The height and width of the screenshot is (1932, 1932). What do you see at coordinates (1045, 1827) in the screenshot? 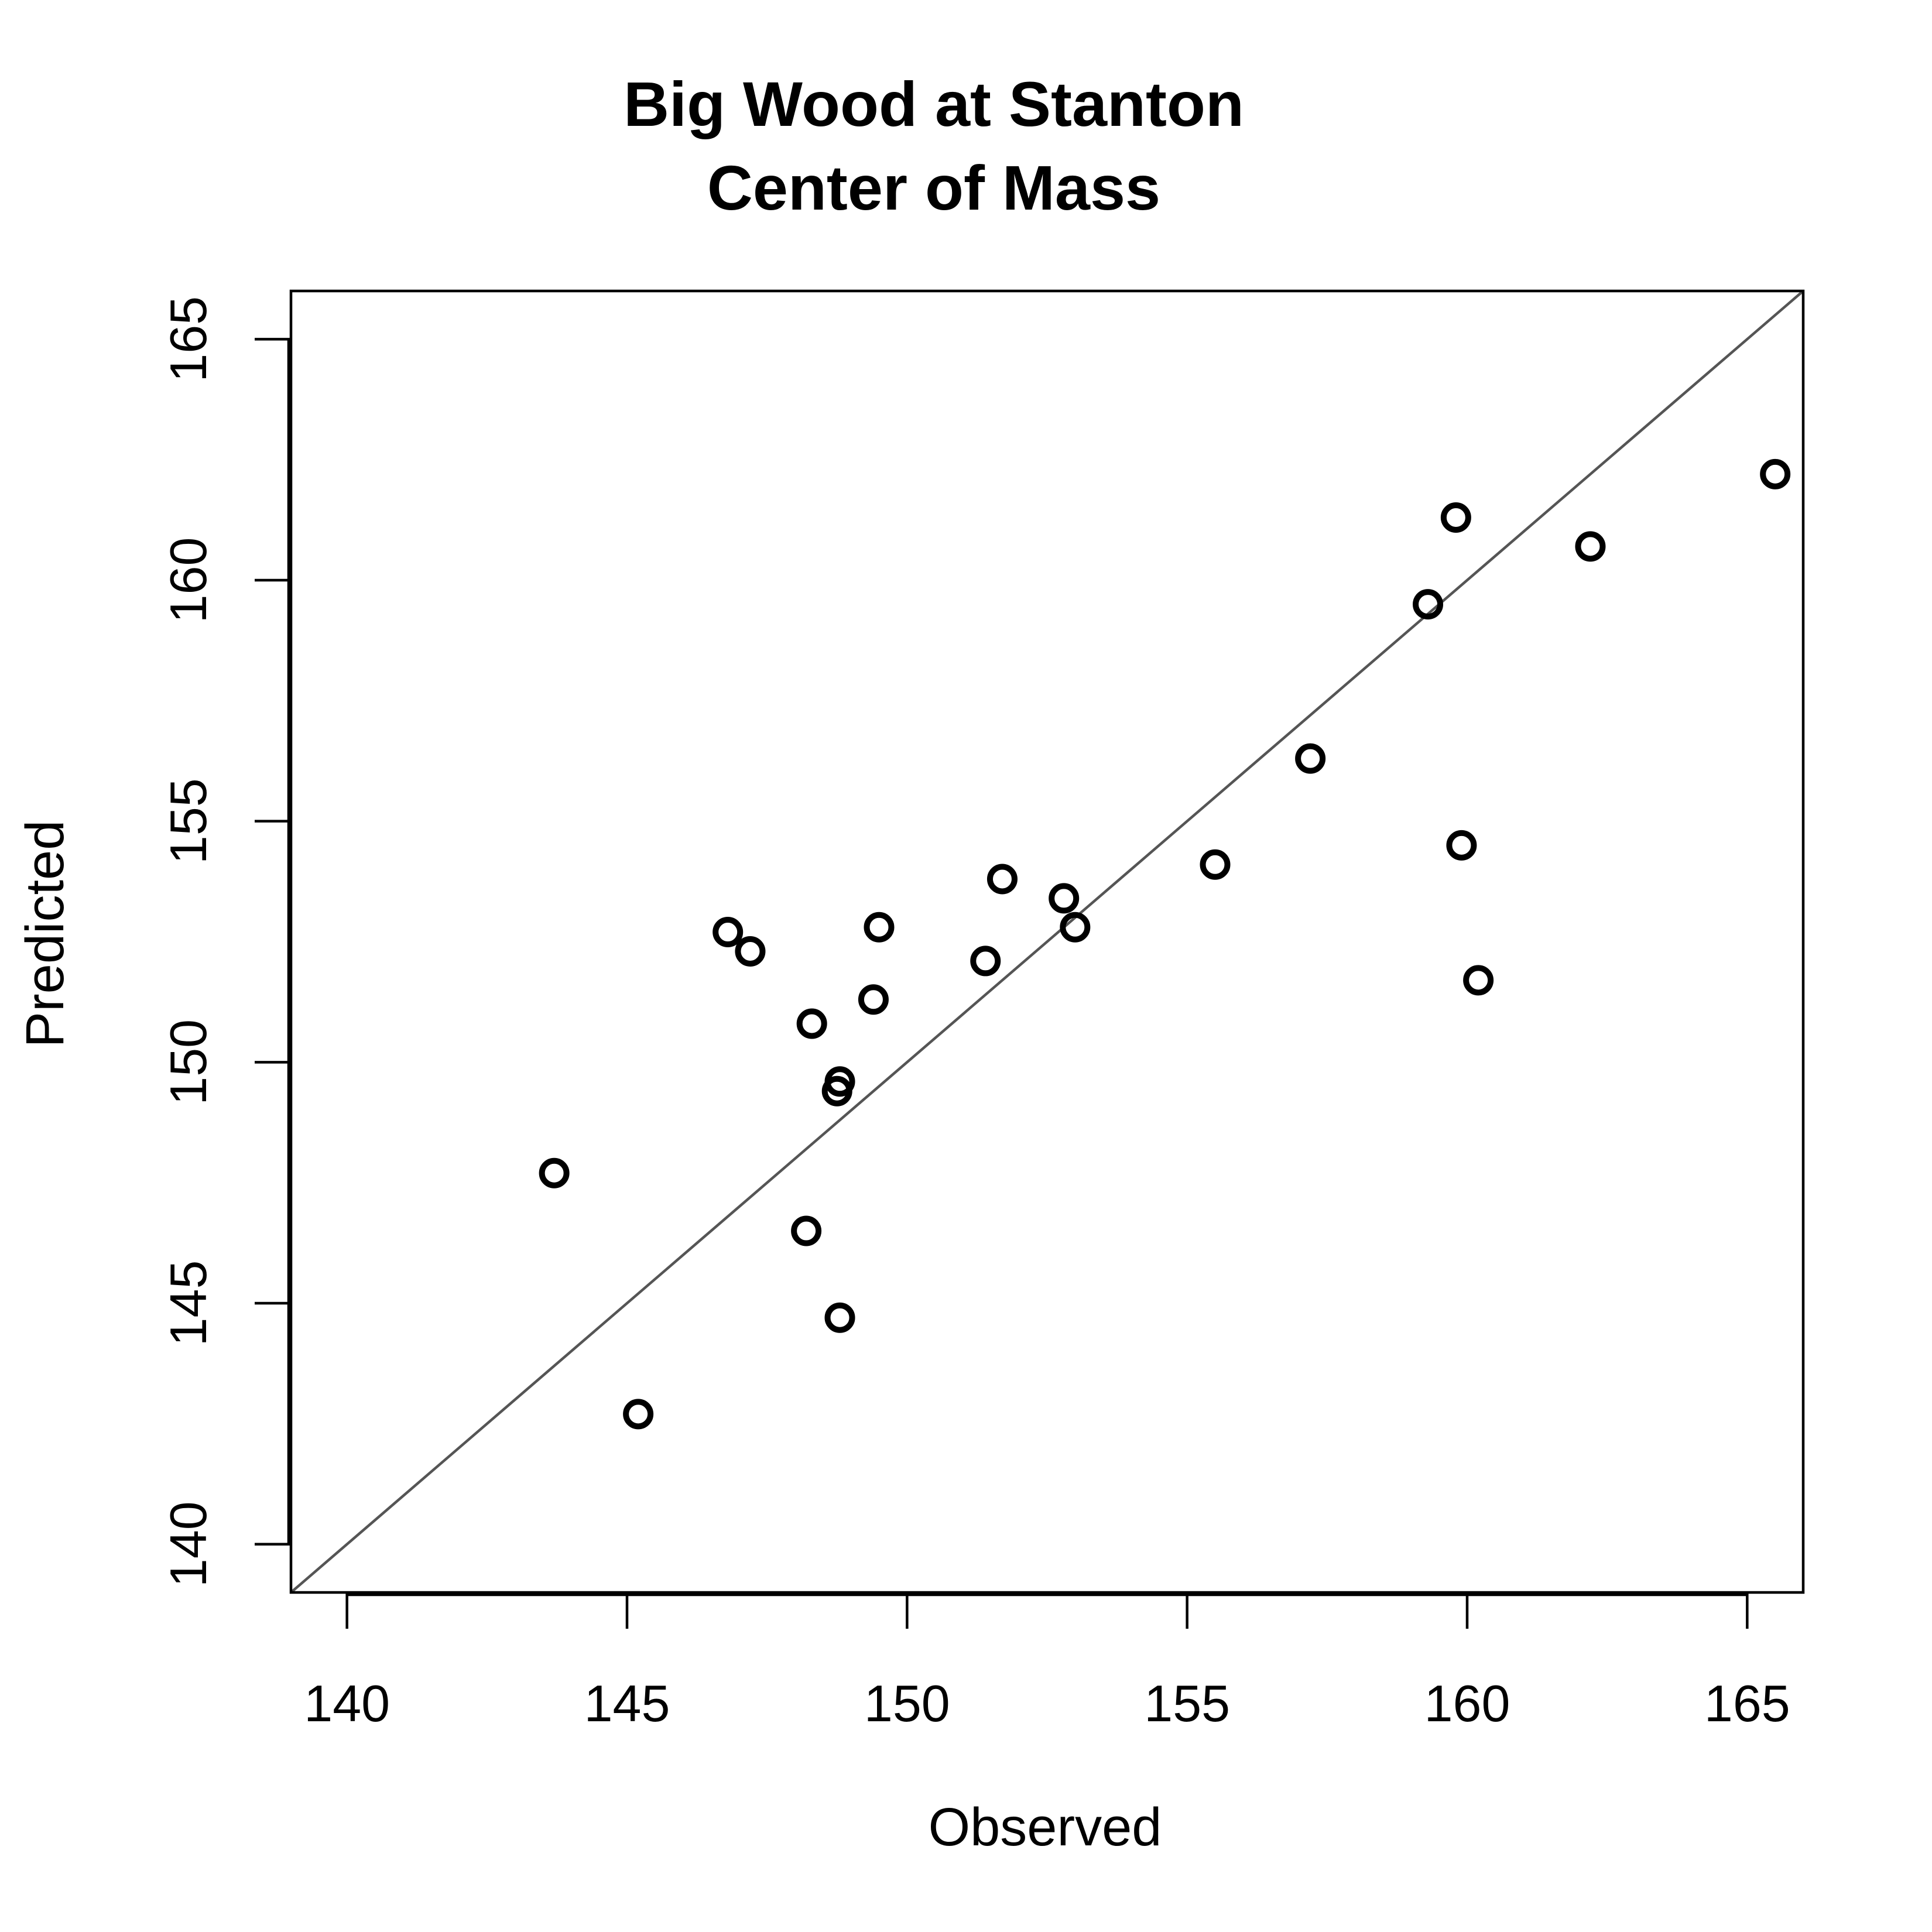
I see `x-axis-label: Observed` at bounding box center [1045, 1827].